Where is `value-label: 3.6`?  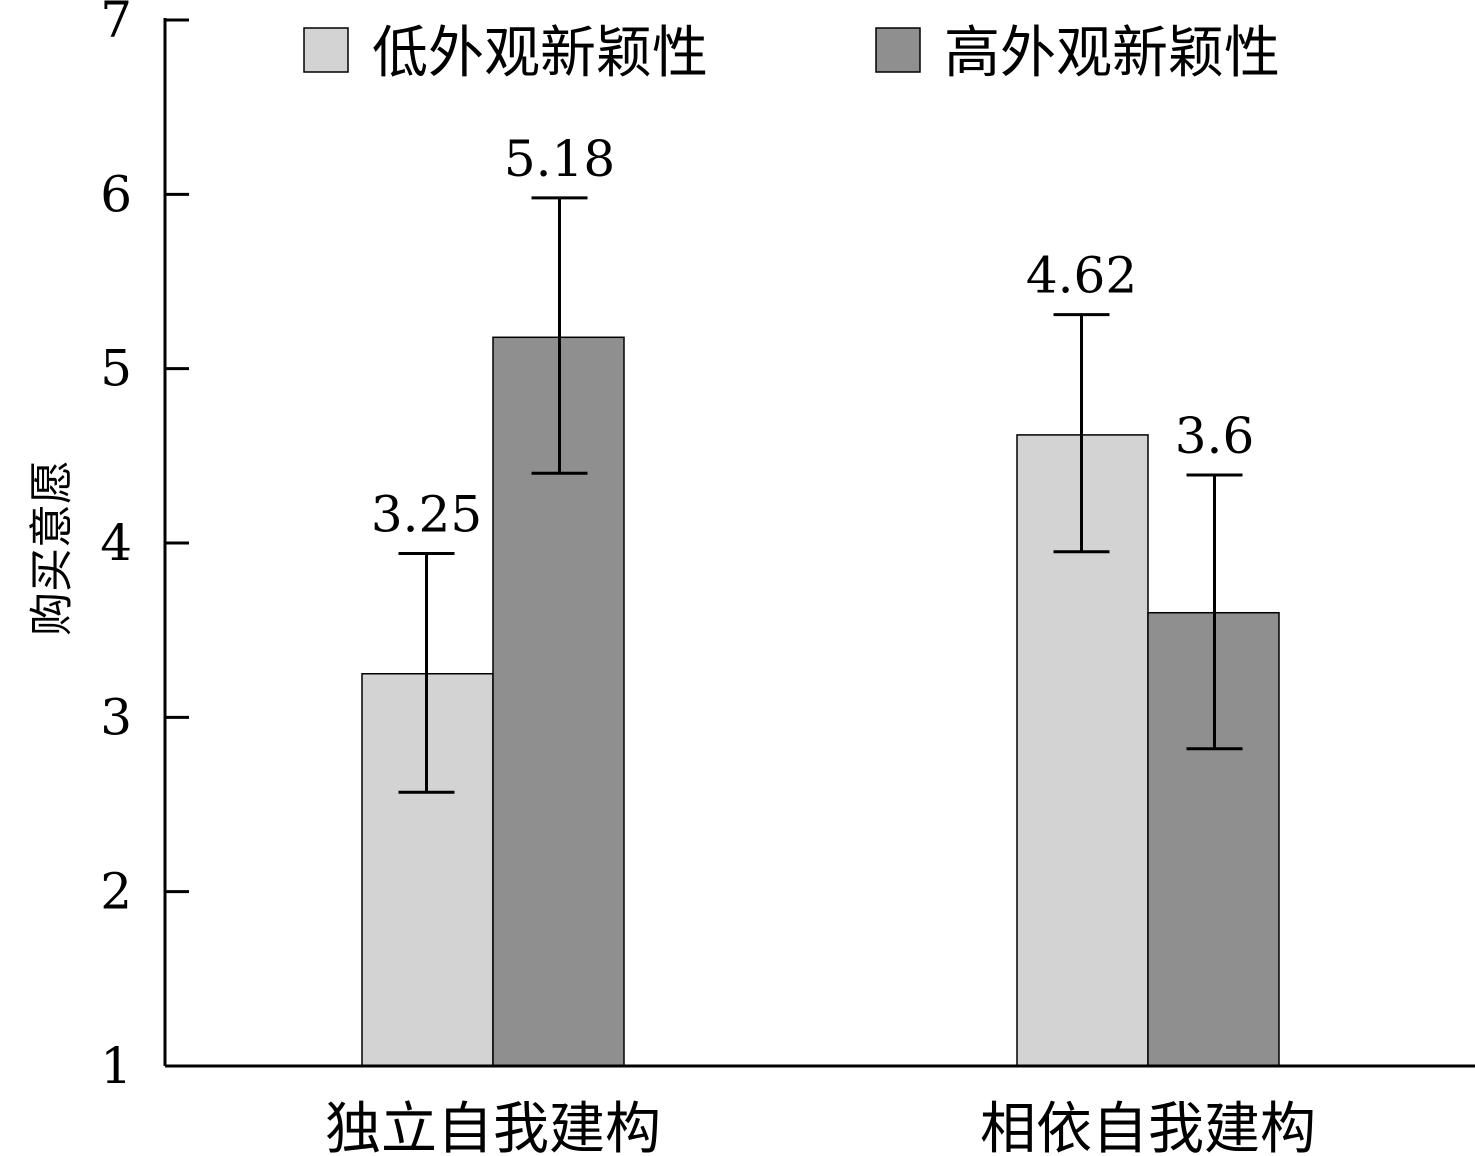
value-label: 3.6 is located at coordinates (1215, 436).